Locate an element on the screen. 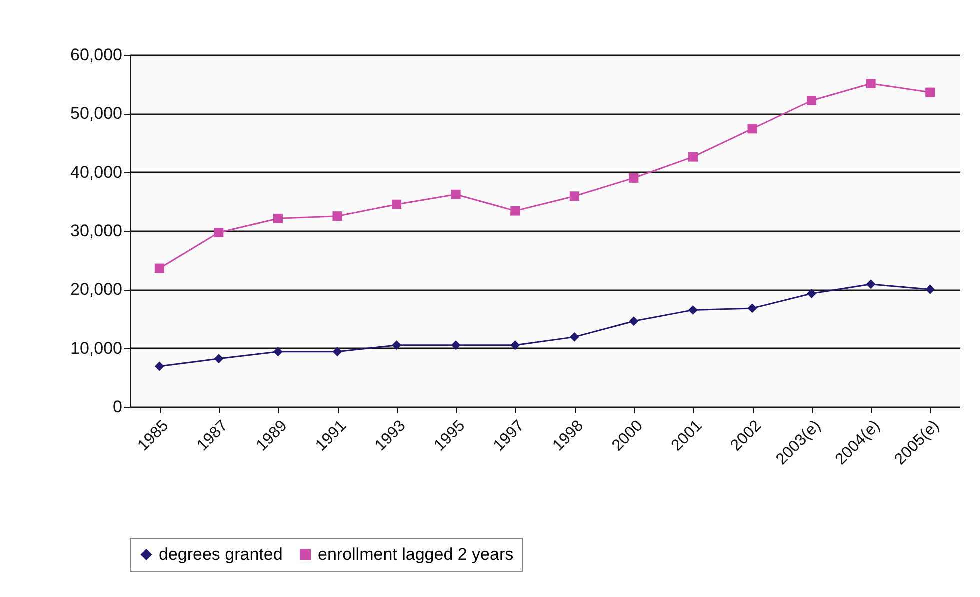 This screenshot has width=980, height=597. y-tick-label: 0 is located at coordinates (117, 407).